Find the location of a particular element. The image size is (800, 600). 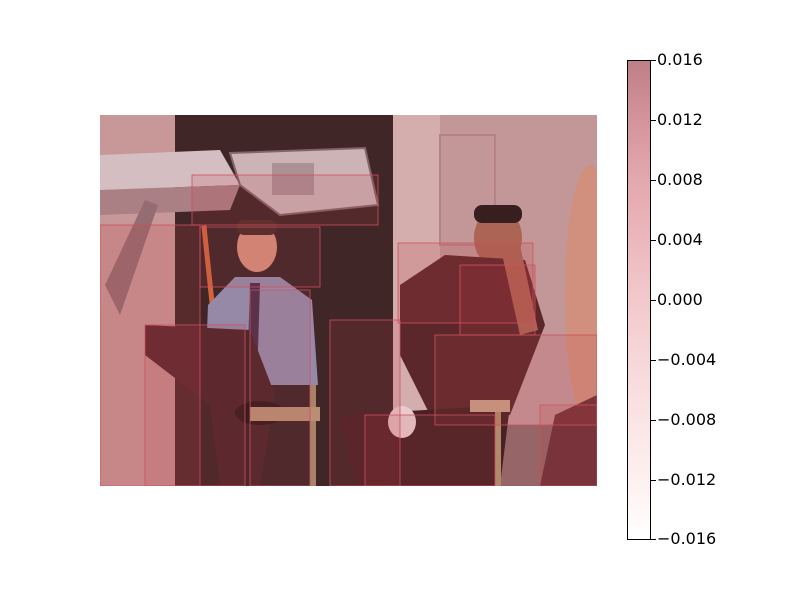

wall-panel is located at coordinates (467, 190).